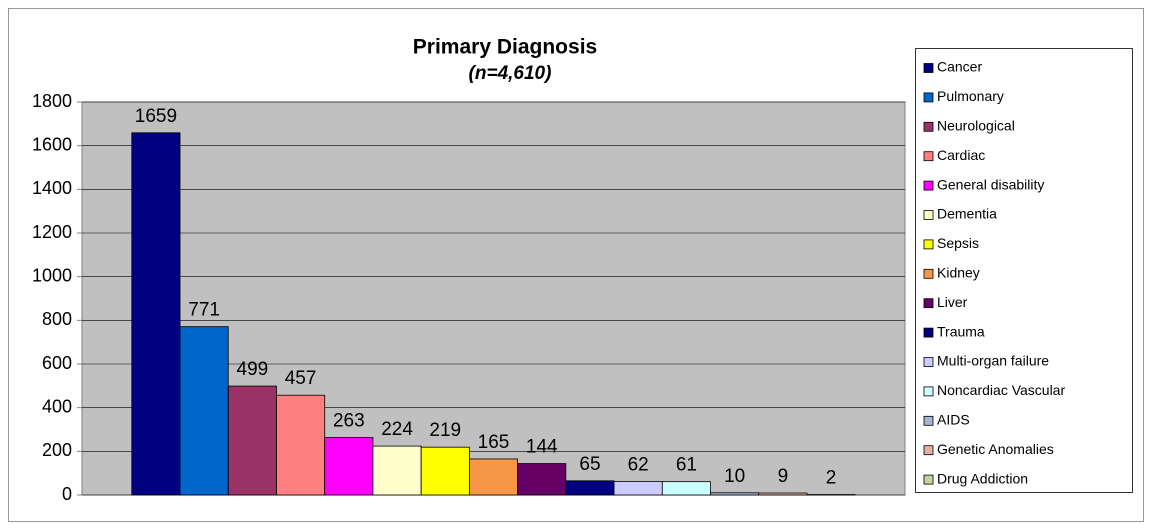  Describe the element at coordinates (958, 243) in the screenshot. I see `legend-label: Sepsis` at that location.